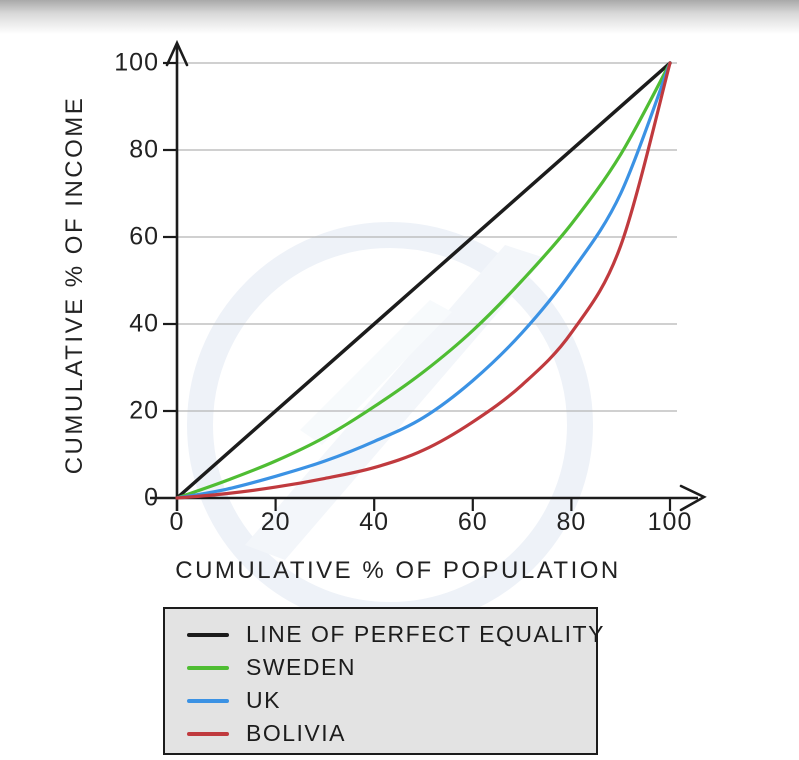 The height and width of the screenshot is (760, 799). I want to click on y-axis-arrowhead, so click(177, 53).